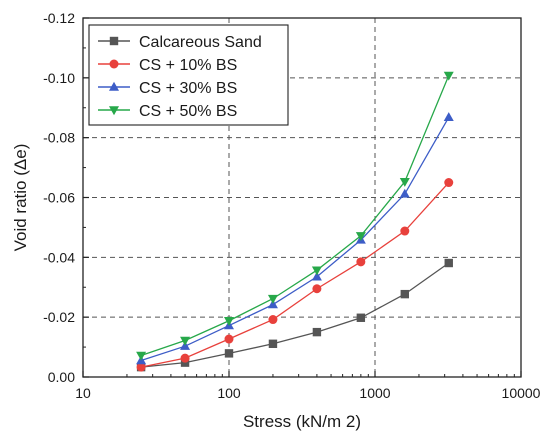 This screenshot has width=550, height=439. What do you see at coordinates (521, 393) in the screenshot?
I see `x-tick-label: 10000` at bounding box center [521, 393].